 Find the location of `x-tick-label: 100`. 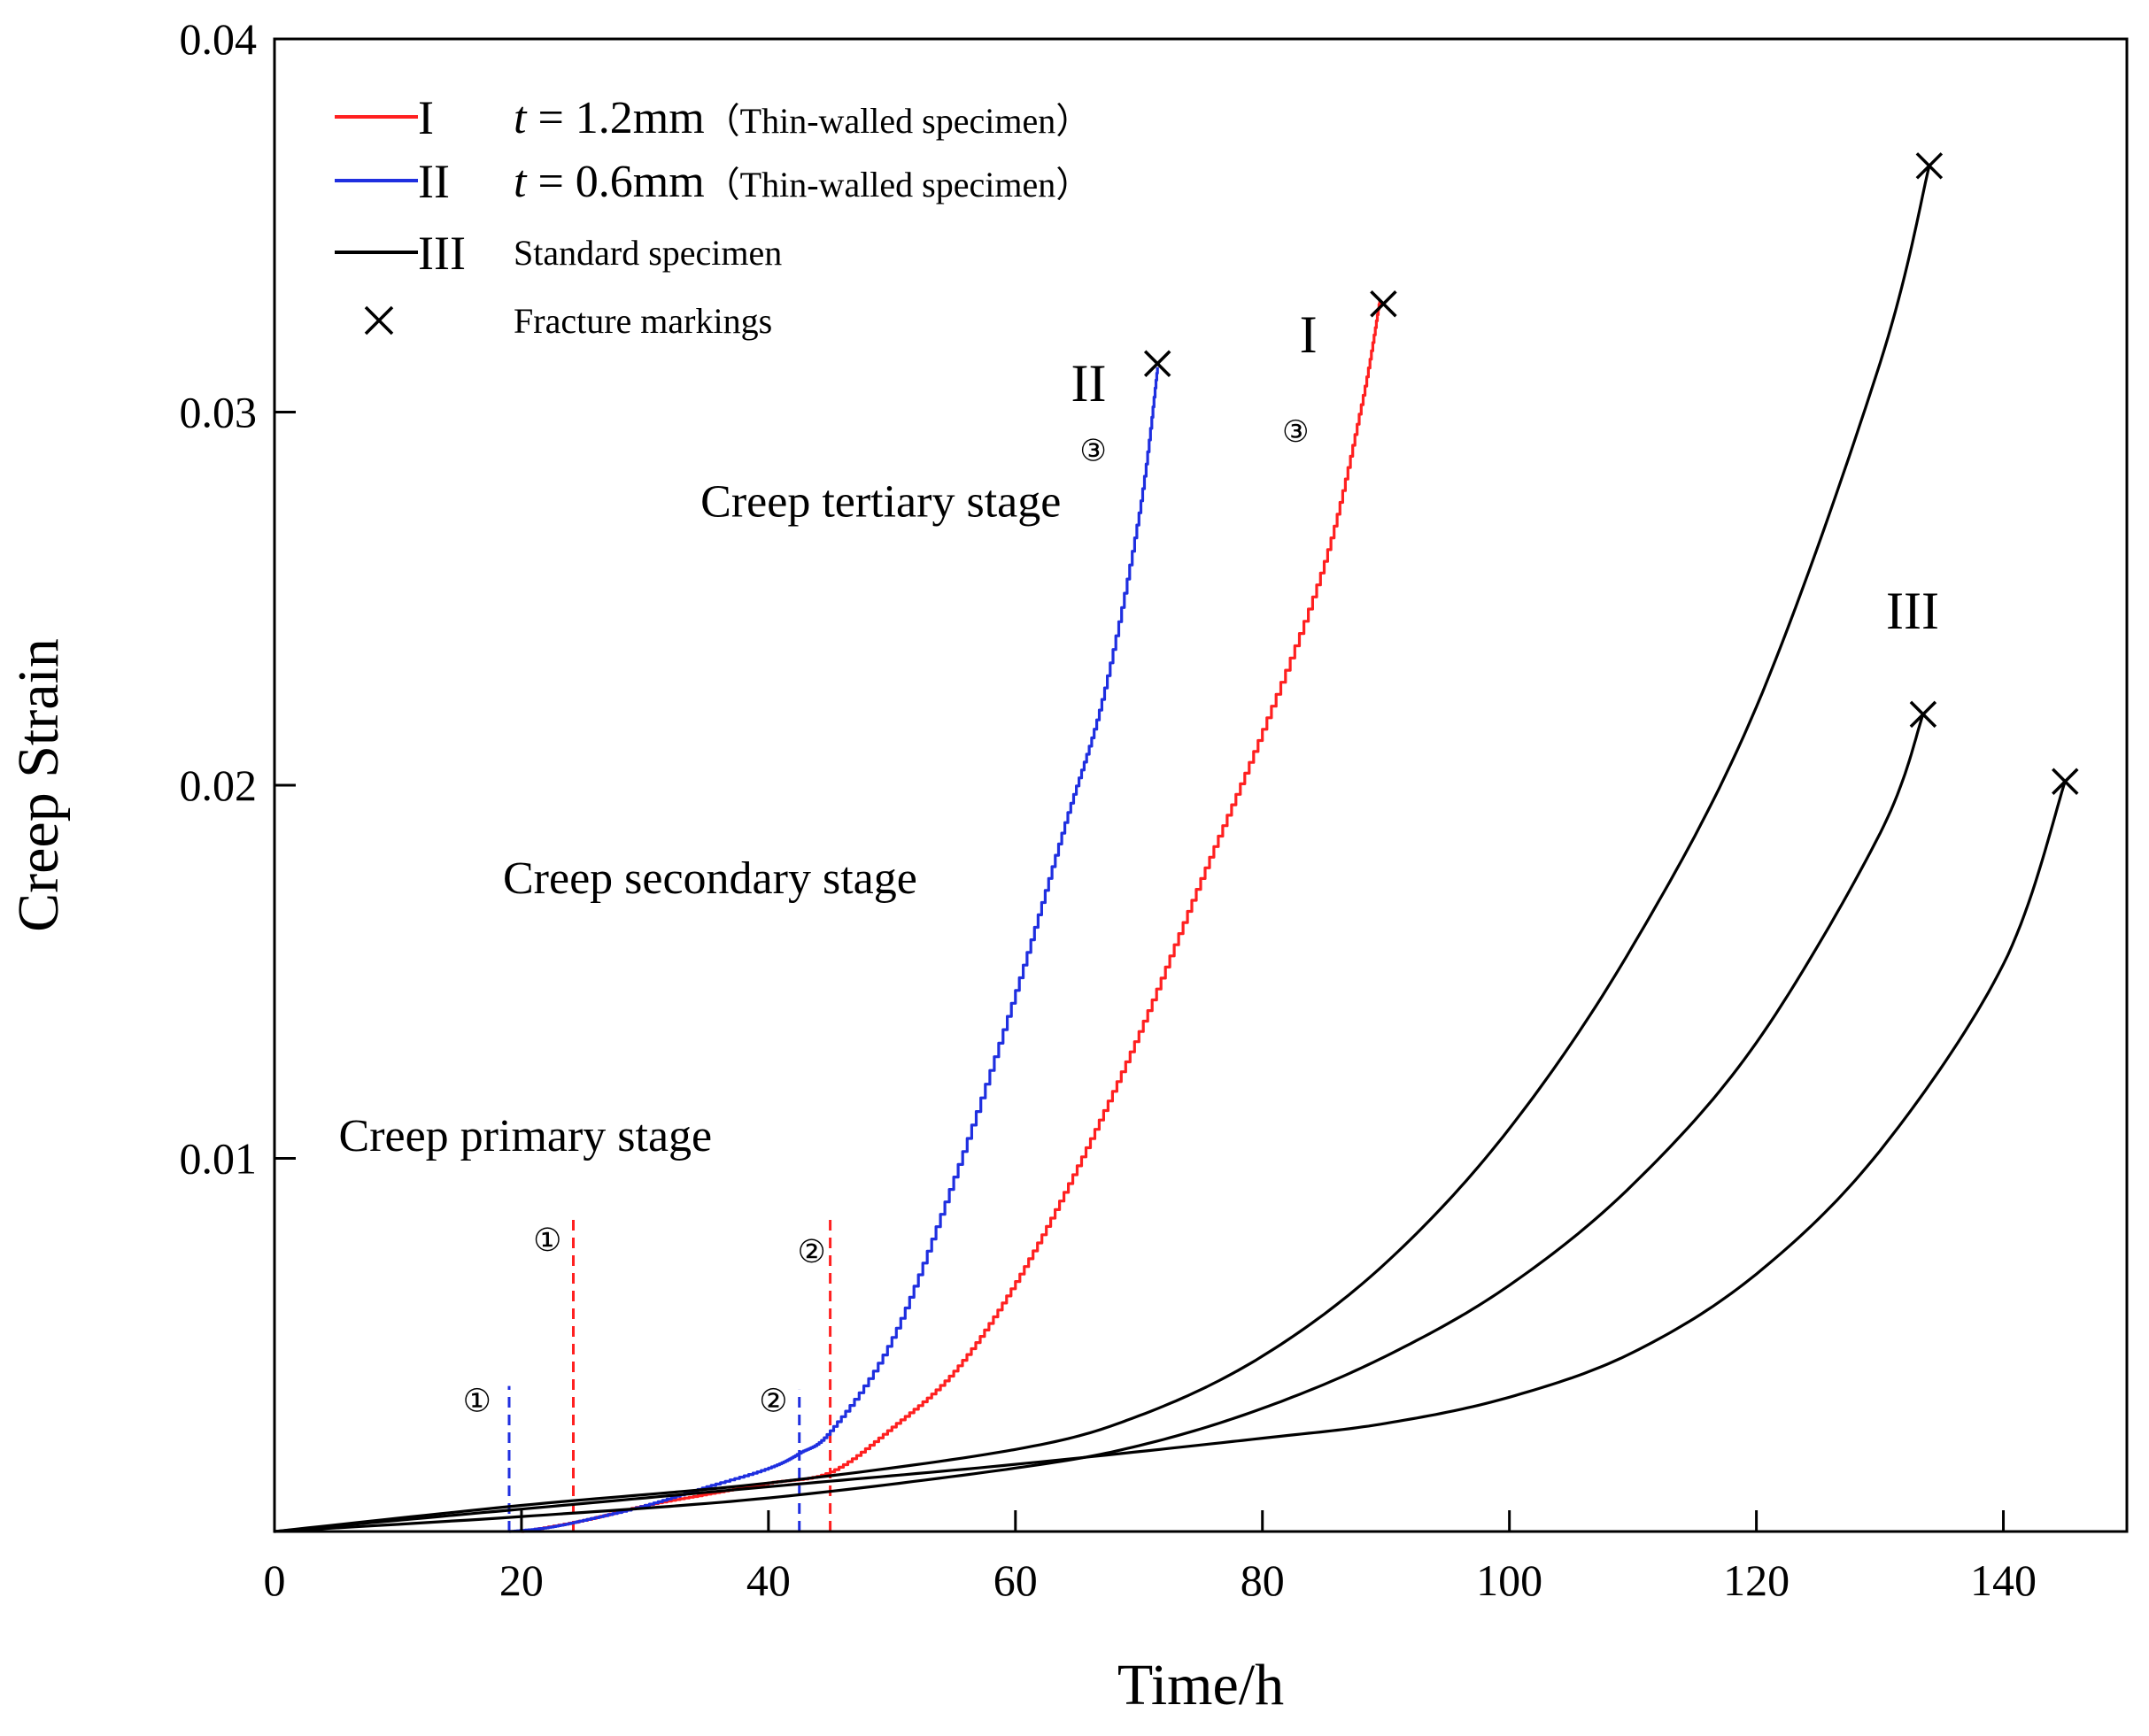

x-tick-label: 100 is located at coordinates (1509, 1580).